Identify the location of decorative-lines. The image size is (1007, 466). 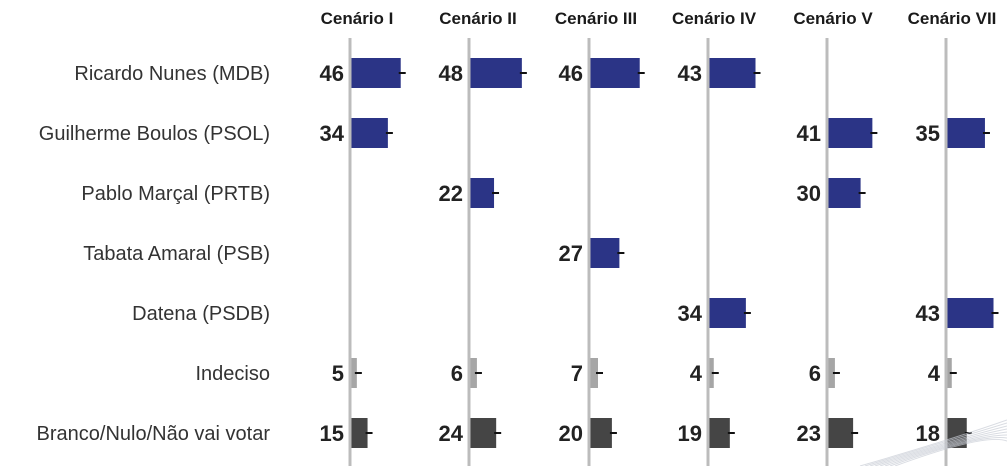
(933, 442).